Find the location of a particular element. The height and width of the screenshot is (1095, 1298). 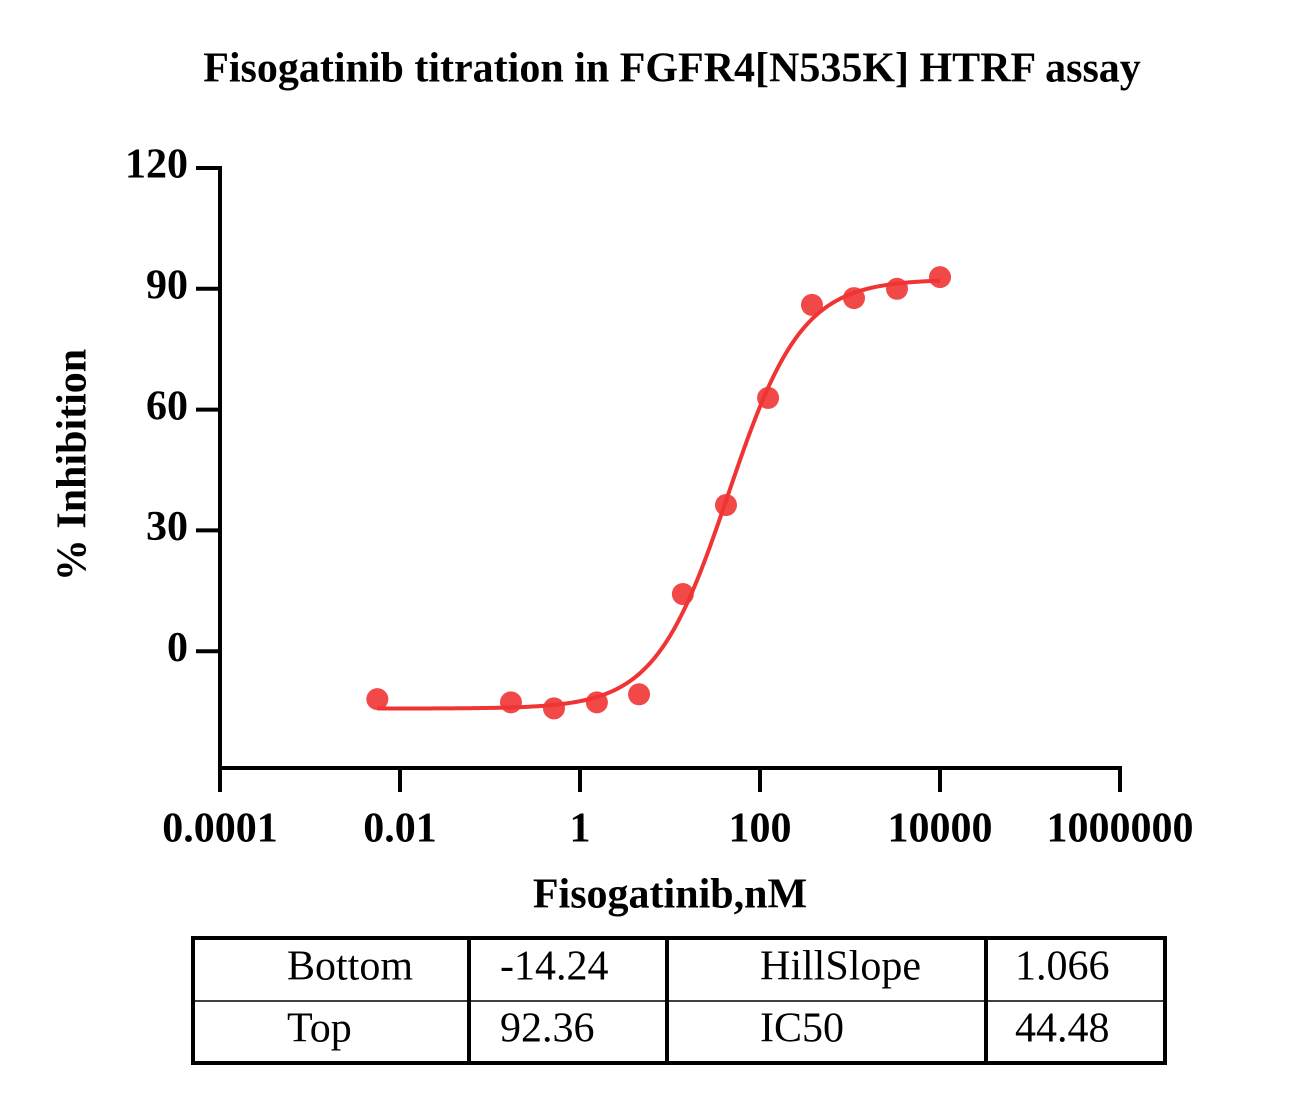

table-cell: 1.066 is located at coordinates (1062, 967).